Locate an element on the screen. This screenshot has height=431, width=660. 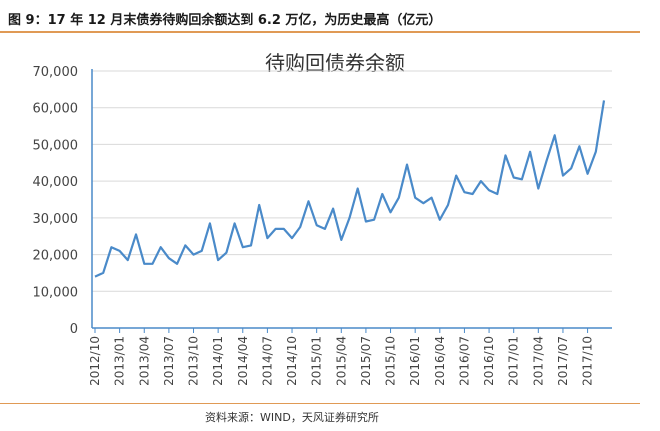
x-tick-label: 2013/07 is located at coordinates (169, 361).